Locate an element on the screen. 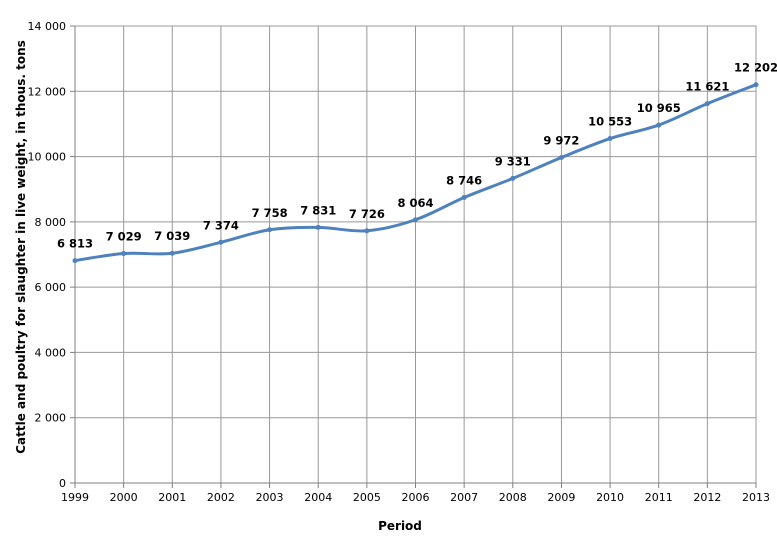 This screenshot has width=777, height=542. data-label: 6 813 is located at coordinates (75, 244).